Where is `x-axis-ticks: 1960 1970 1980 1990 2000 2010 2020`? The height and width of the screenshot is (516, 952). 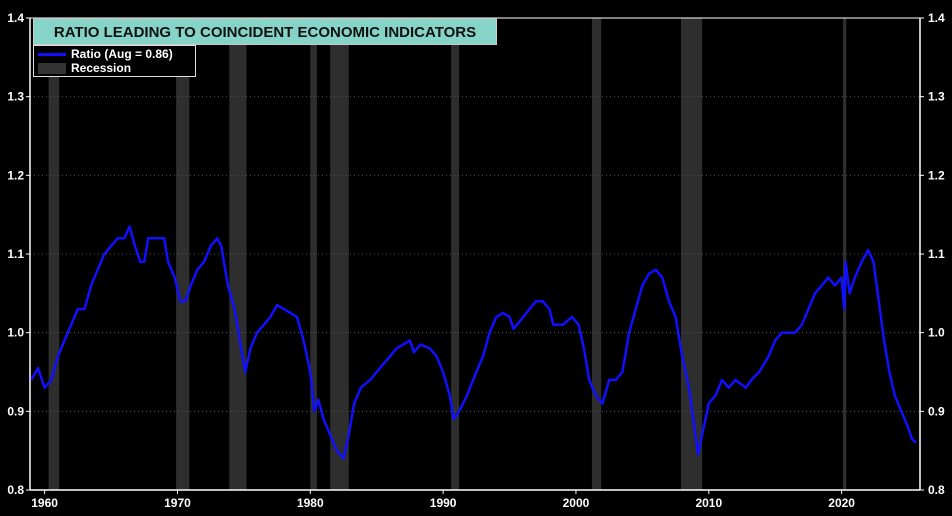 x-axis-ticks: 1960 1970 1980 1990 2000 2010 2020 is located at coordinates (443, 503).